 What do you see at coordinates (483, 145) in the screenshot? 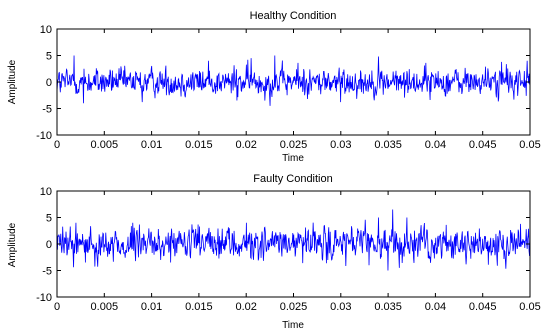
I see `healthy-xtick-label: 0.045` at bounding box center [483, 145].